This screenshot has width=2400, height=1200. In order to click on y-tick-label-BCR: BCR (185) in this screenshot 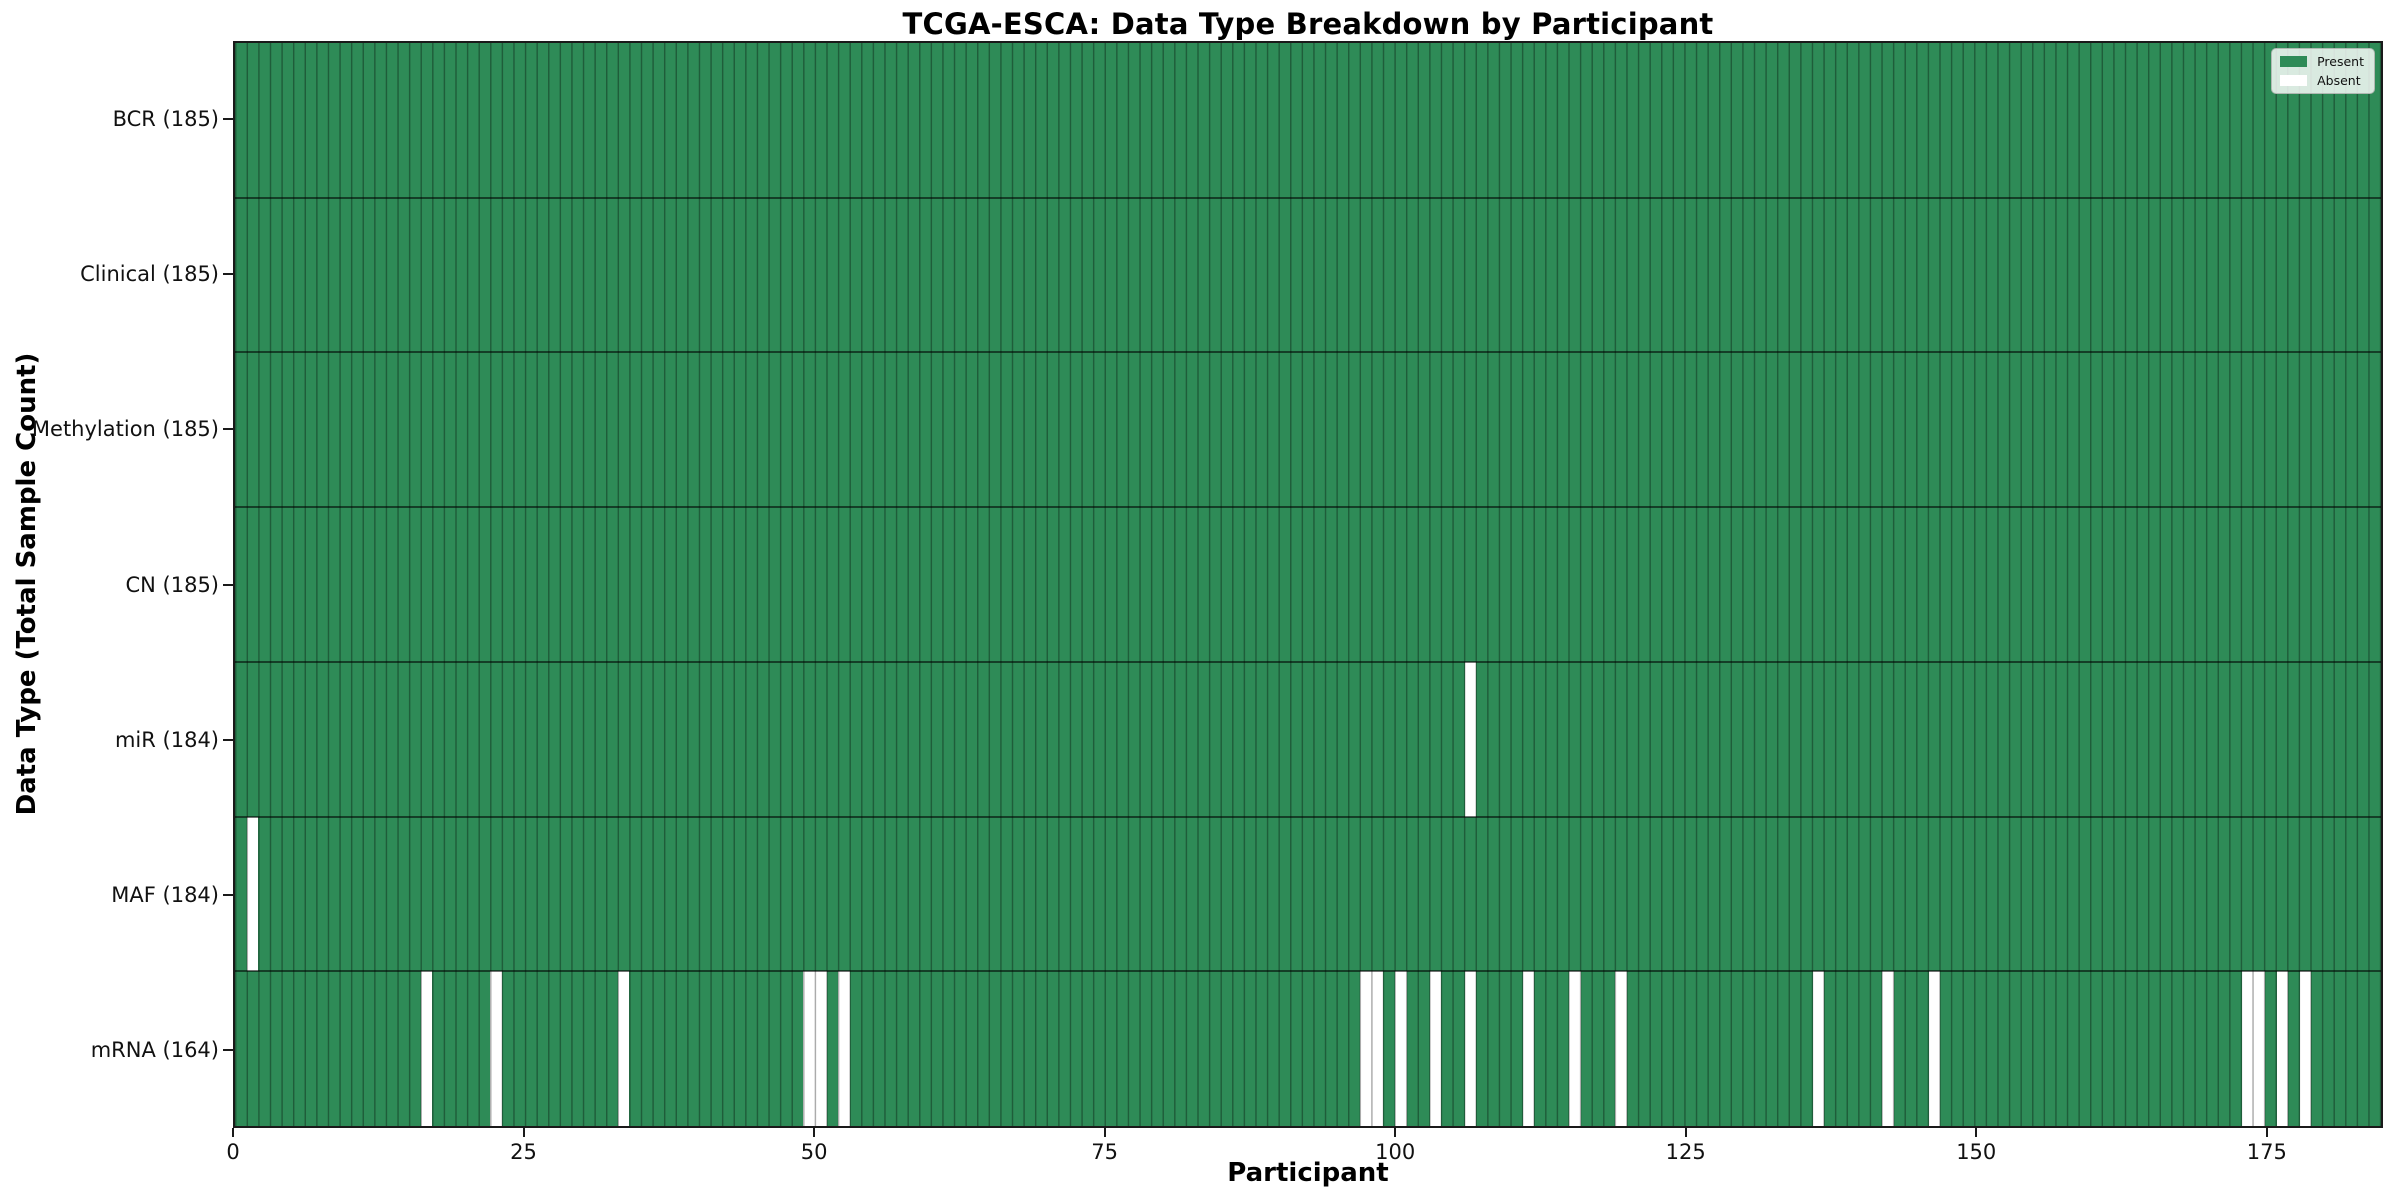, I will do `click(165, 118)`.